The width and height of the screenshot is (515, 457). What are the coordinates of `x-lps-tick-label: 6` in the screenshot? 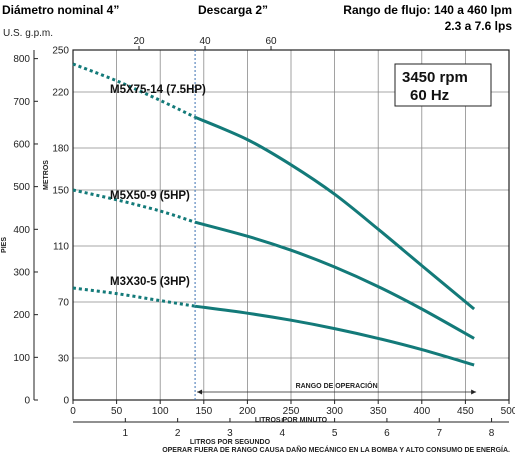 It's located at (387, 433).